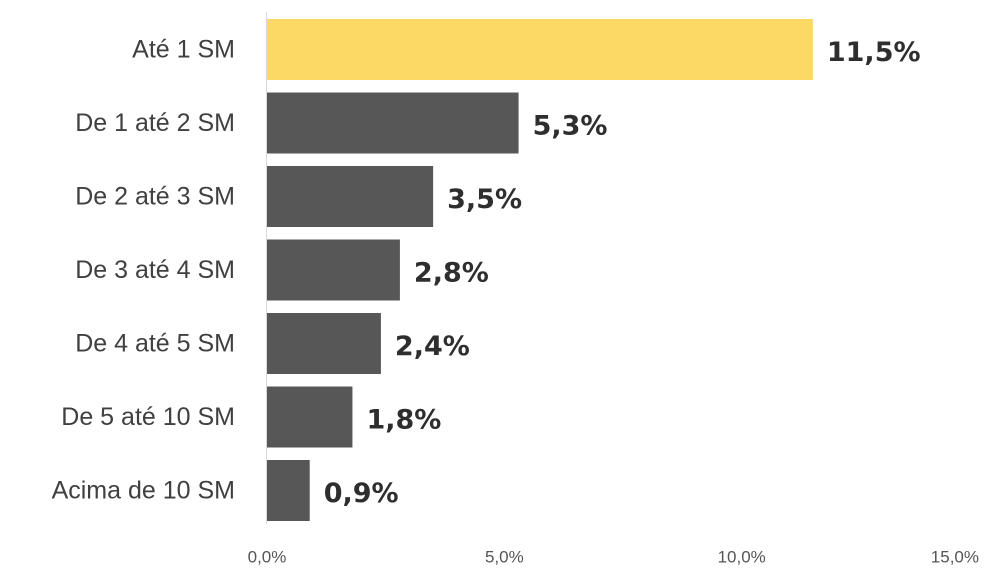 This screenshot has width=993, height=570. Describe the element at coordinates (155, 344) in the screenshot. I see `category-label: De 4 até 5 SM` at that location.